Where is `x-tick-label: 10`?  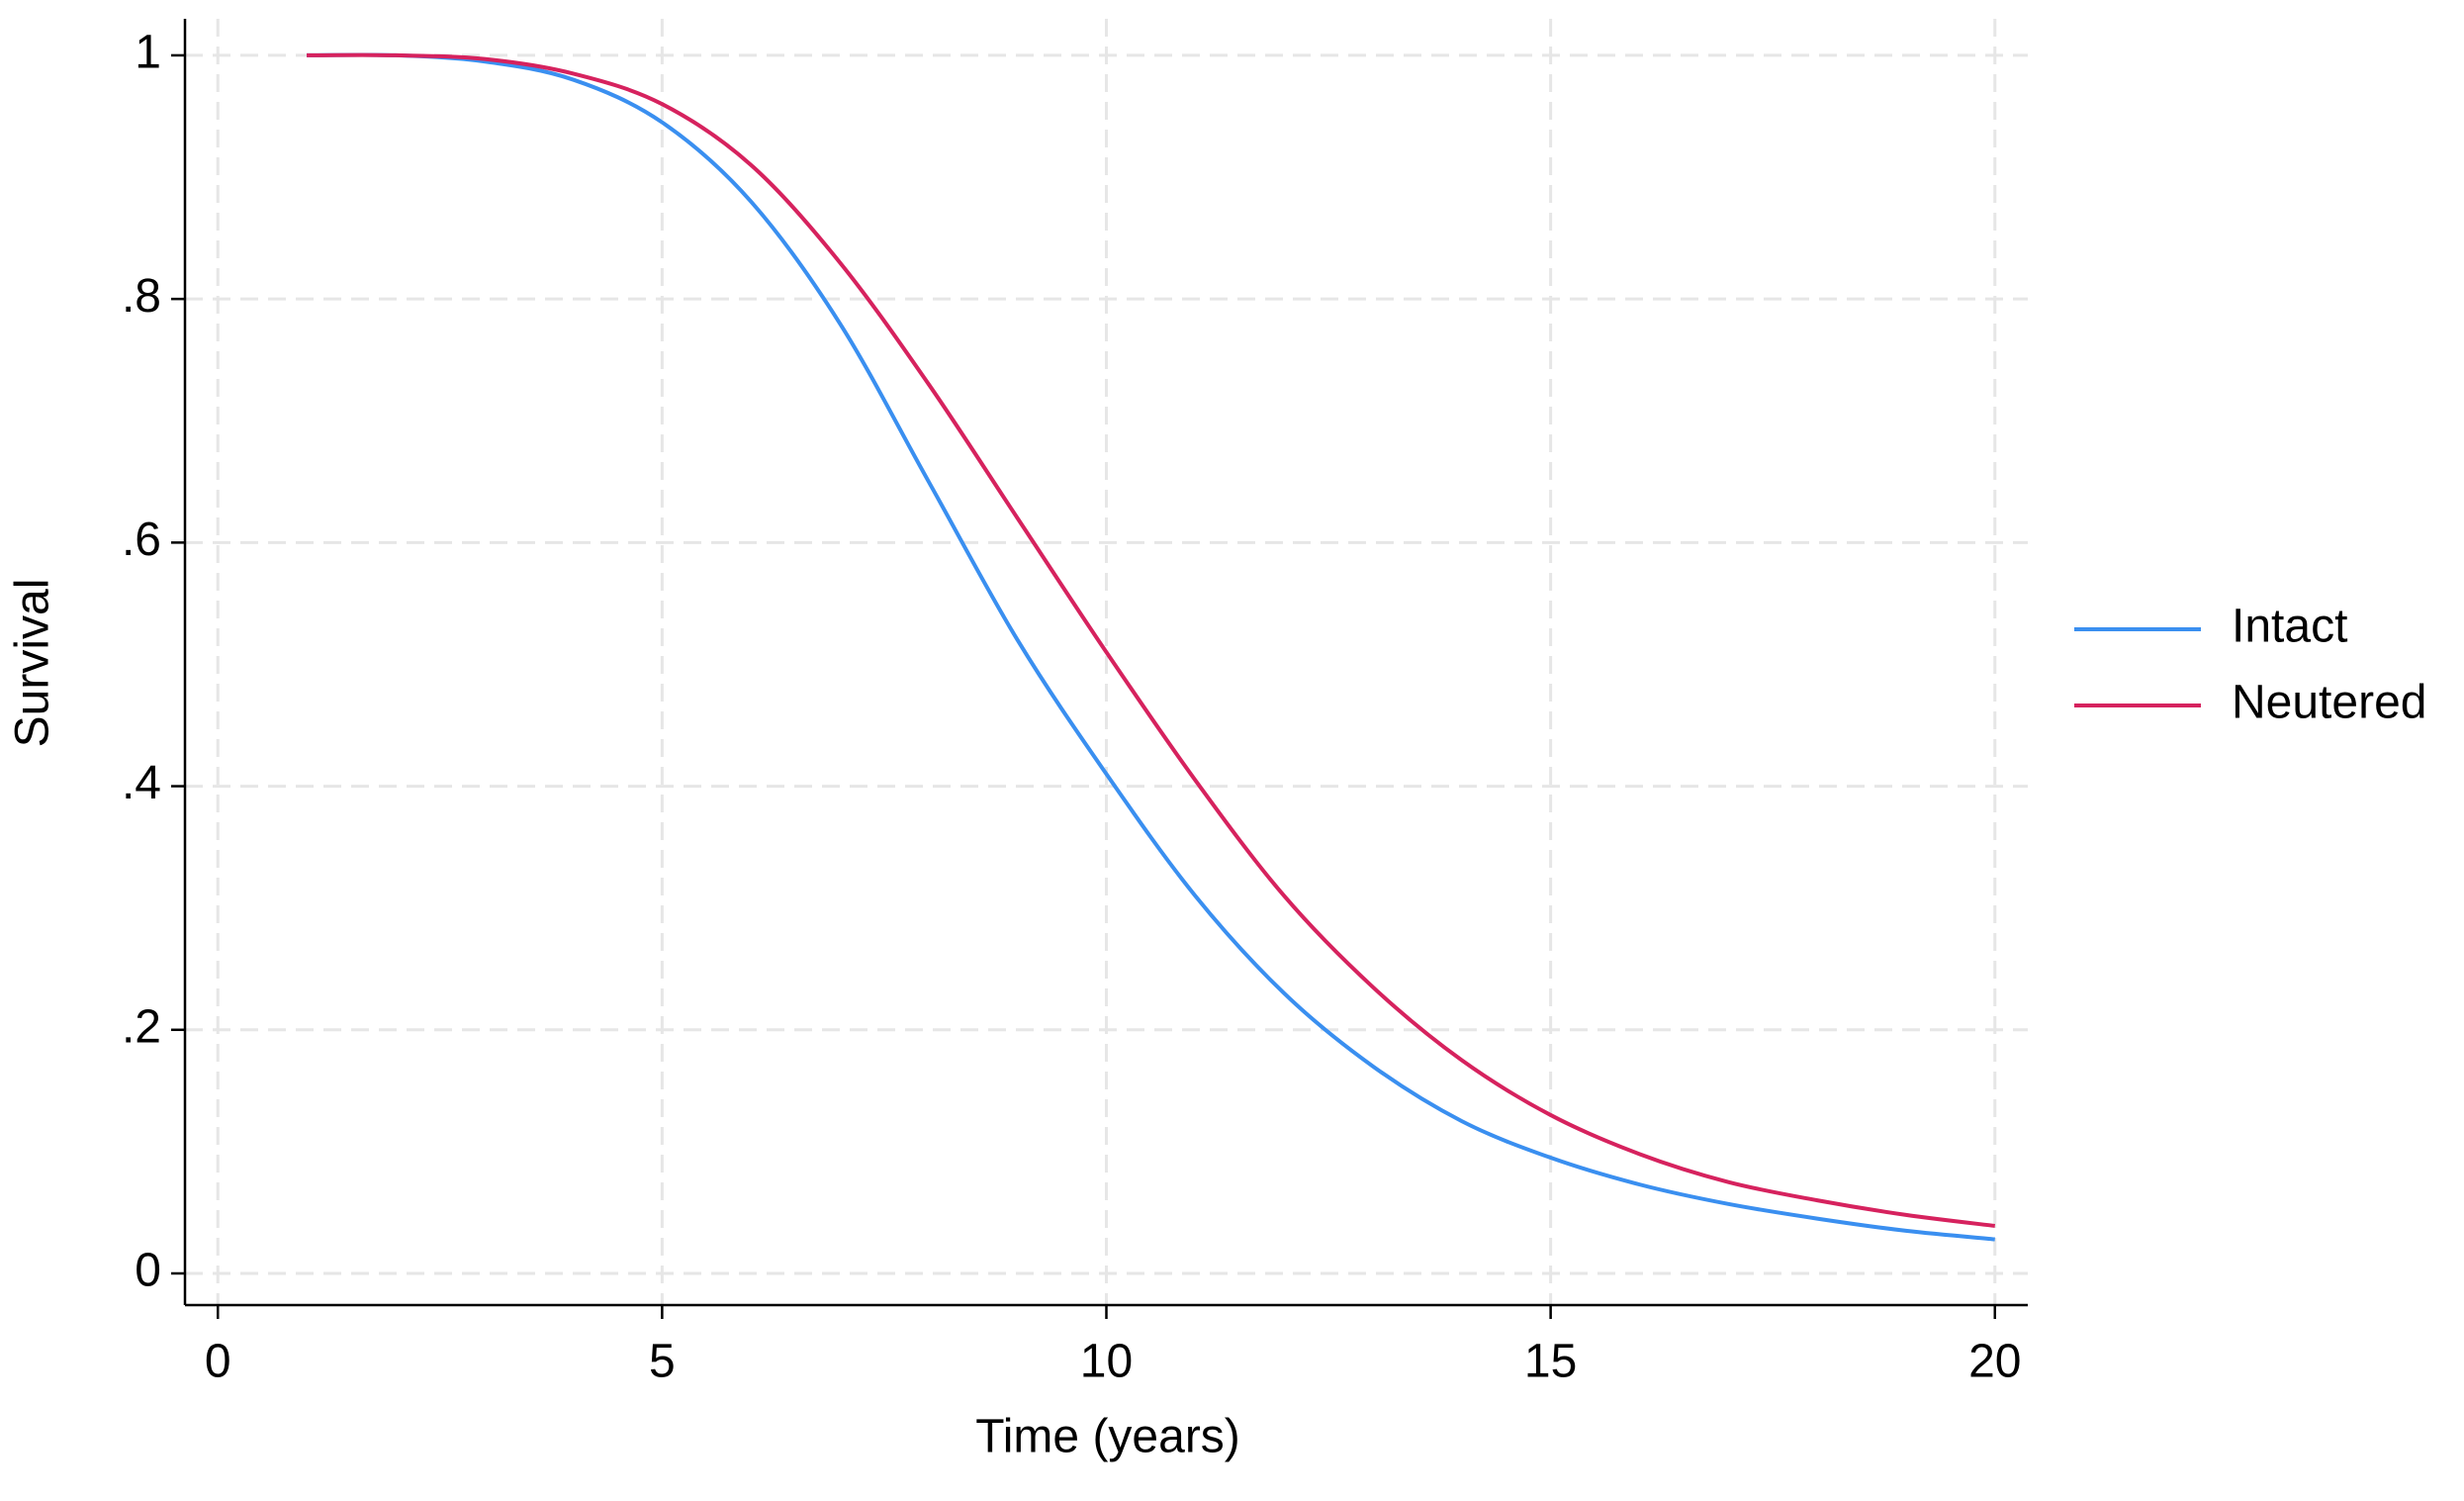 x-tick-label: 10 is located at coordinates (1106, 1362).